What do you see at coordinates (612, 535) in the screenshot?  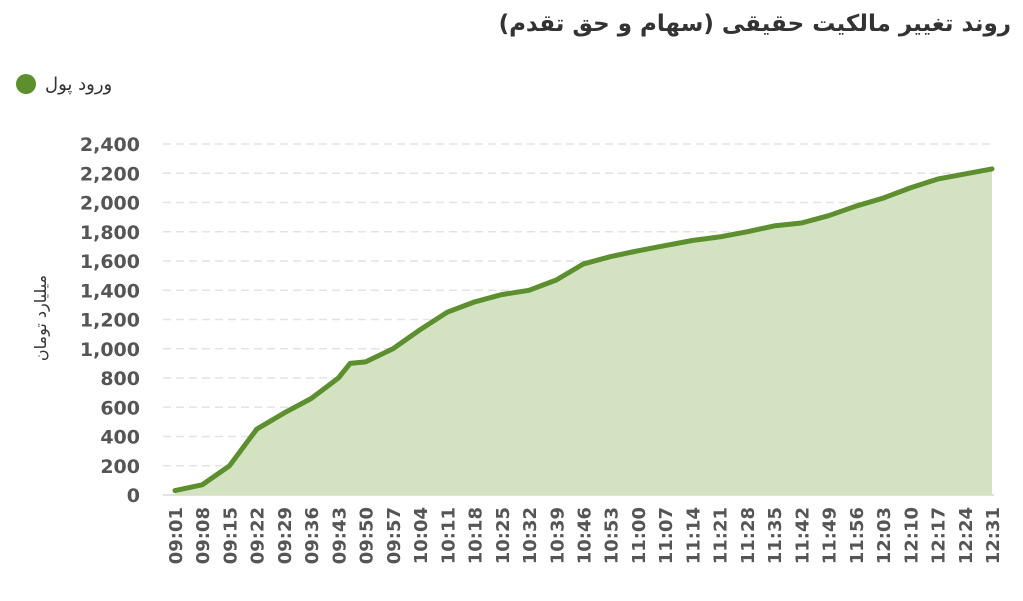 I see `x-tick-label: 10:53` at bounding box center [612, 535].